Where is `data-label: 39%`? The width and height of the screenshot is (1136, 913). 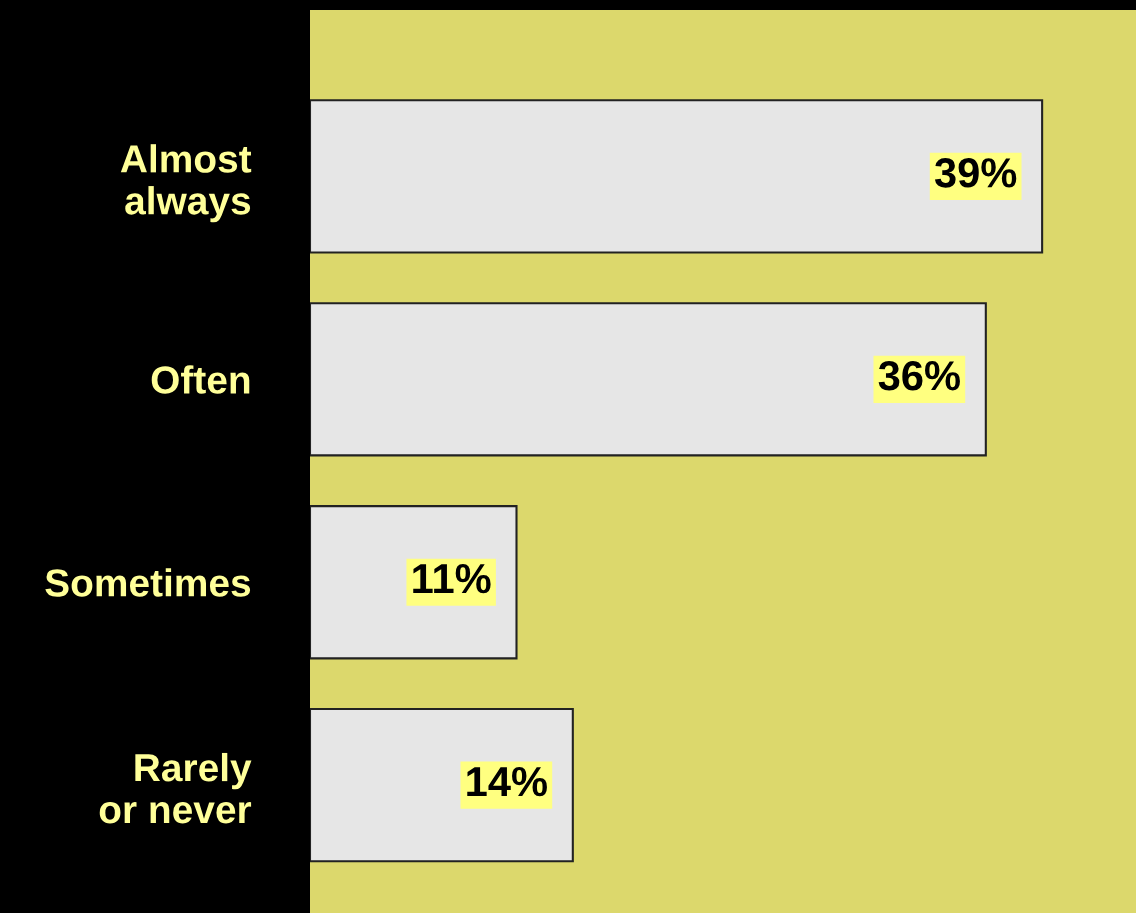 data-label: 39% is located at coordinates (975, 173).